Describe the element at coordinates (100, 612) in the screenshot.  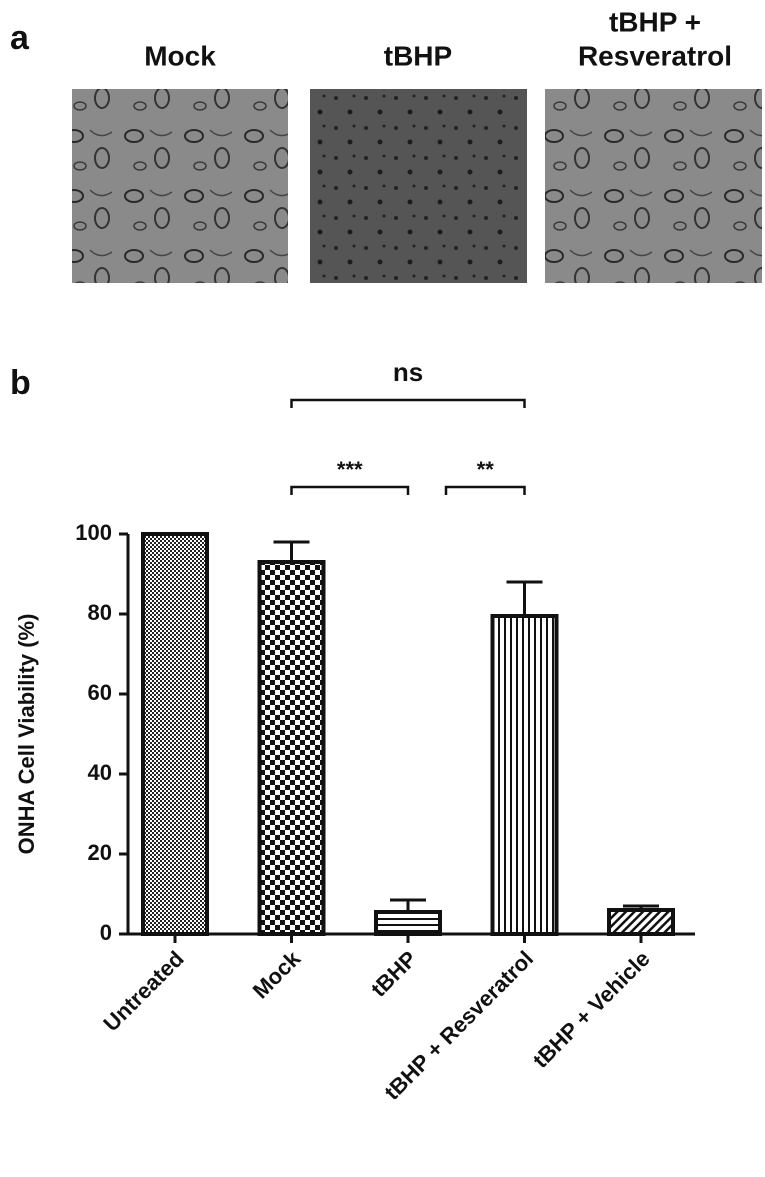
I see `y-tick-label: 80` at that location.